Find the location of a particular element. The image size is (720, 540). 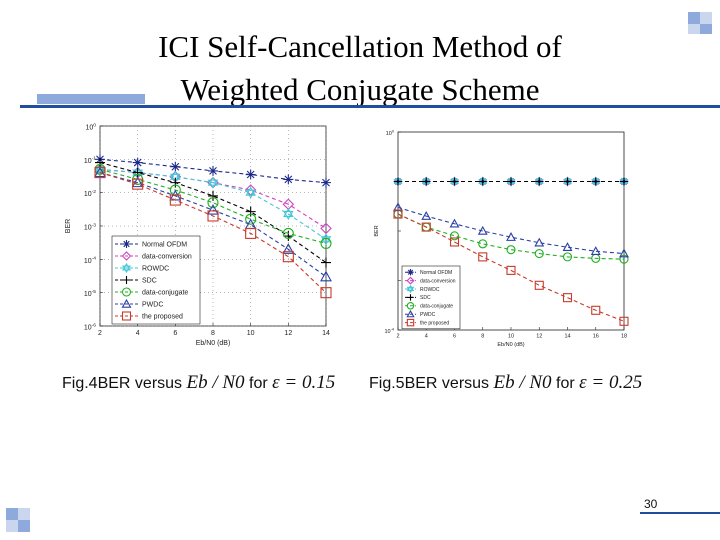

y-tick-label: 10⁻² is located at coordinates (90, 193).